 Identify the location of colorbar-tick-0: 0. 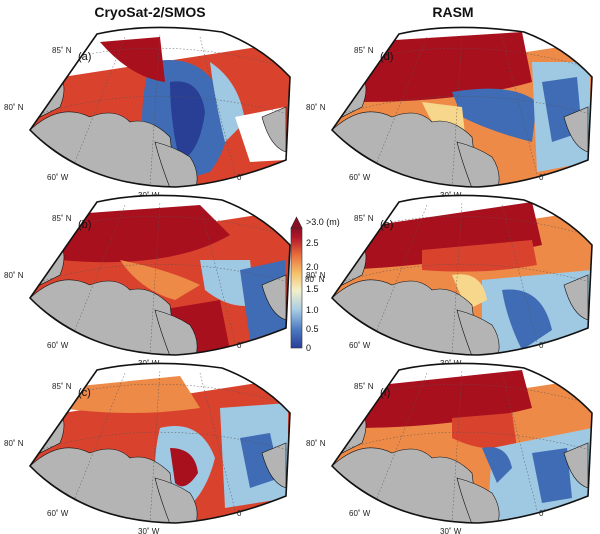
(308, 348).